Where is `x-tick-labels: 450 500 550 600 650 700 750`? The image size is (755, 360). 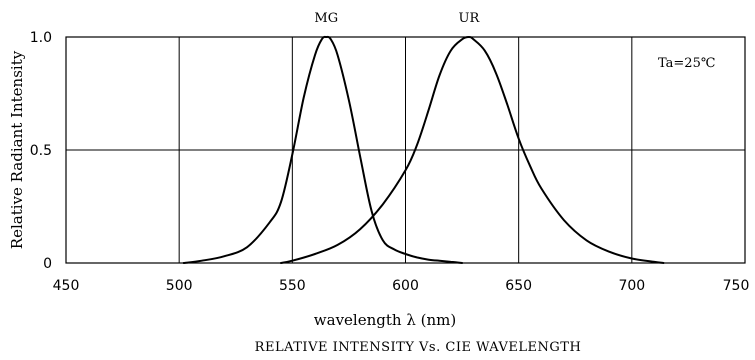
x-tick-labels: 450 500 550 600 650 700 750 is located at coordinates (401, 286).